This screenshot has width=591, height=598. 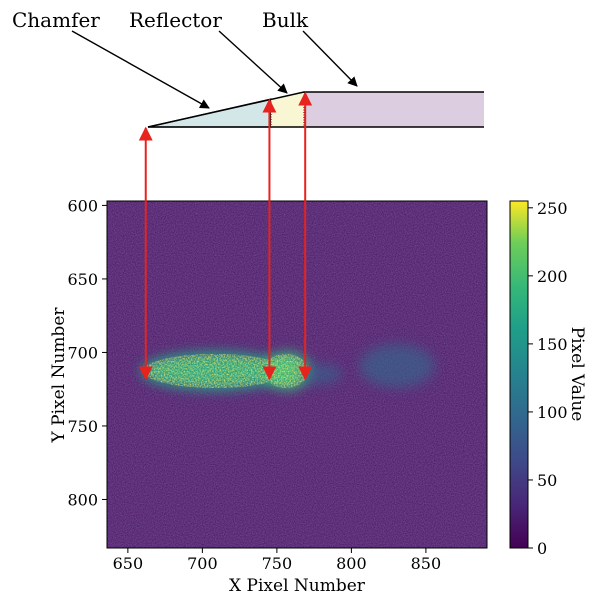 What do you see at coordinates (297, 586) in the screenshot?
I see `x-axis-label: X Pixel Number` at bounding box center [297, 586].